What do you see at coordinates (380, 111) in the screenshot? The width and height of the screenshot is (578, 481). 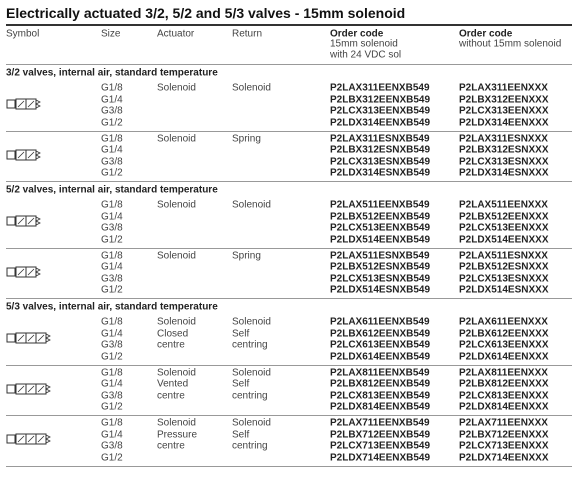 I see `order-code: P2LCX313EENXB549` at bounding box center [380, 111].